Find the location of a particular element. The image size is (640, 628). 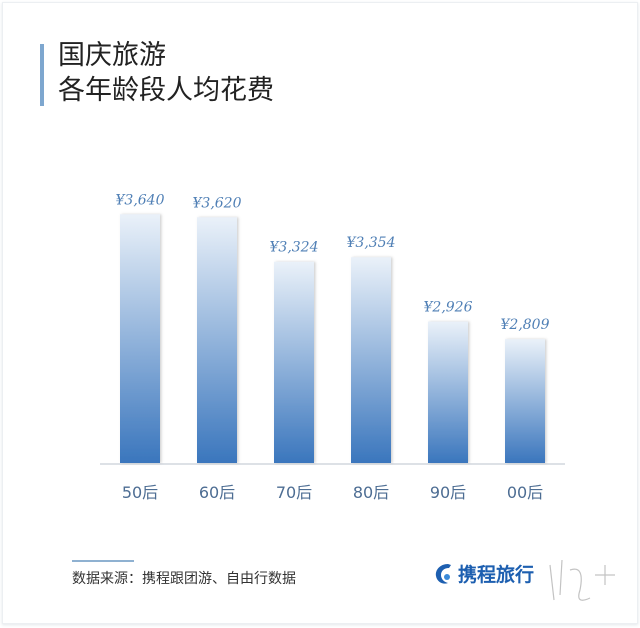

dolphin-icon is located at coordinates (443, 573).